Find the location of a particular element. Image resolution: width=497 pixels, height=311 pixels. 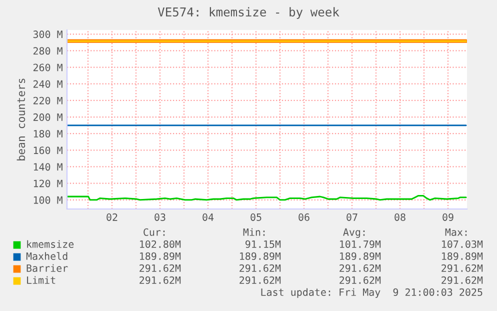

text: Avg: is located at coordinates (354, 233).